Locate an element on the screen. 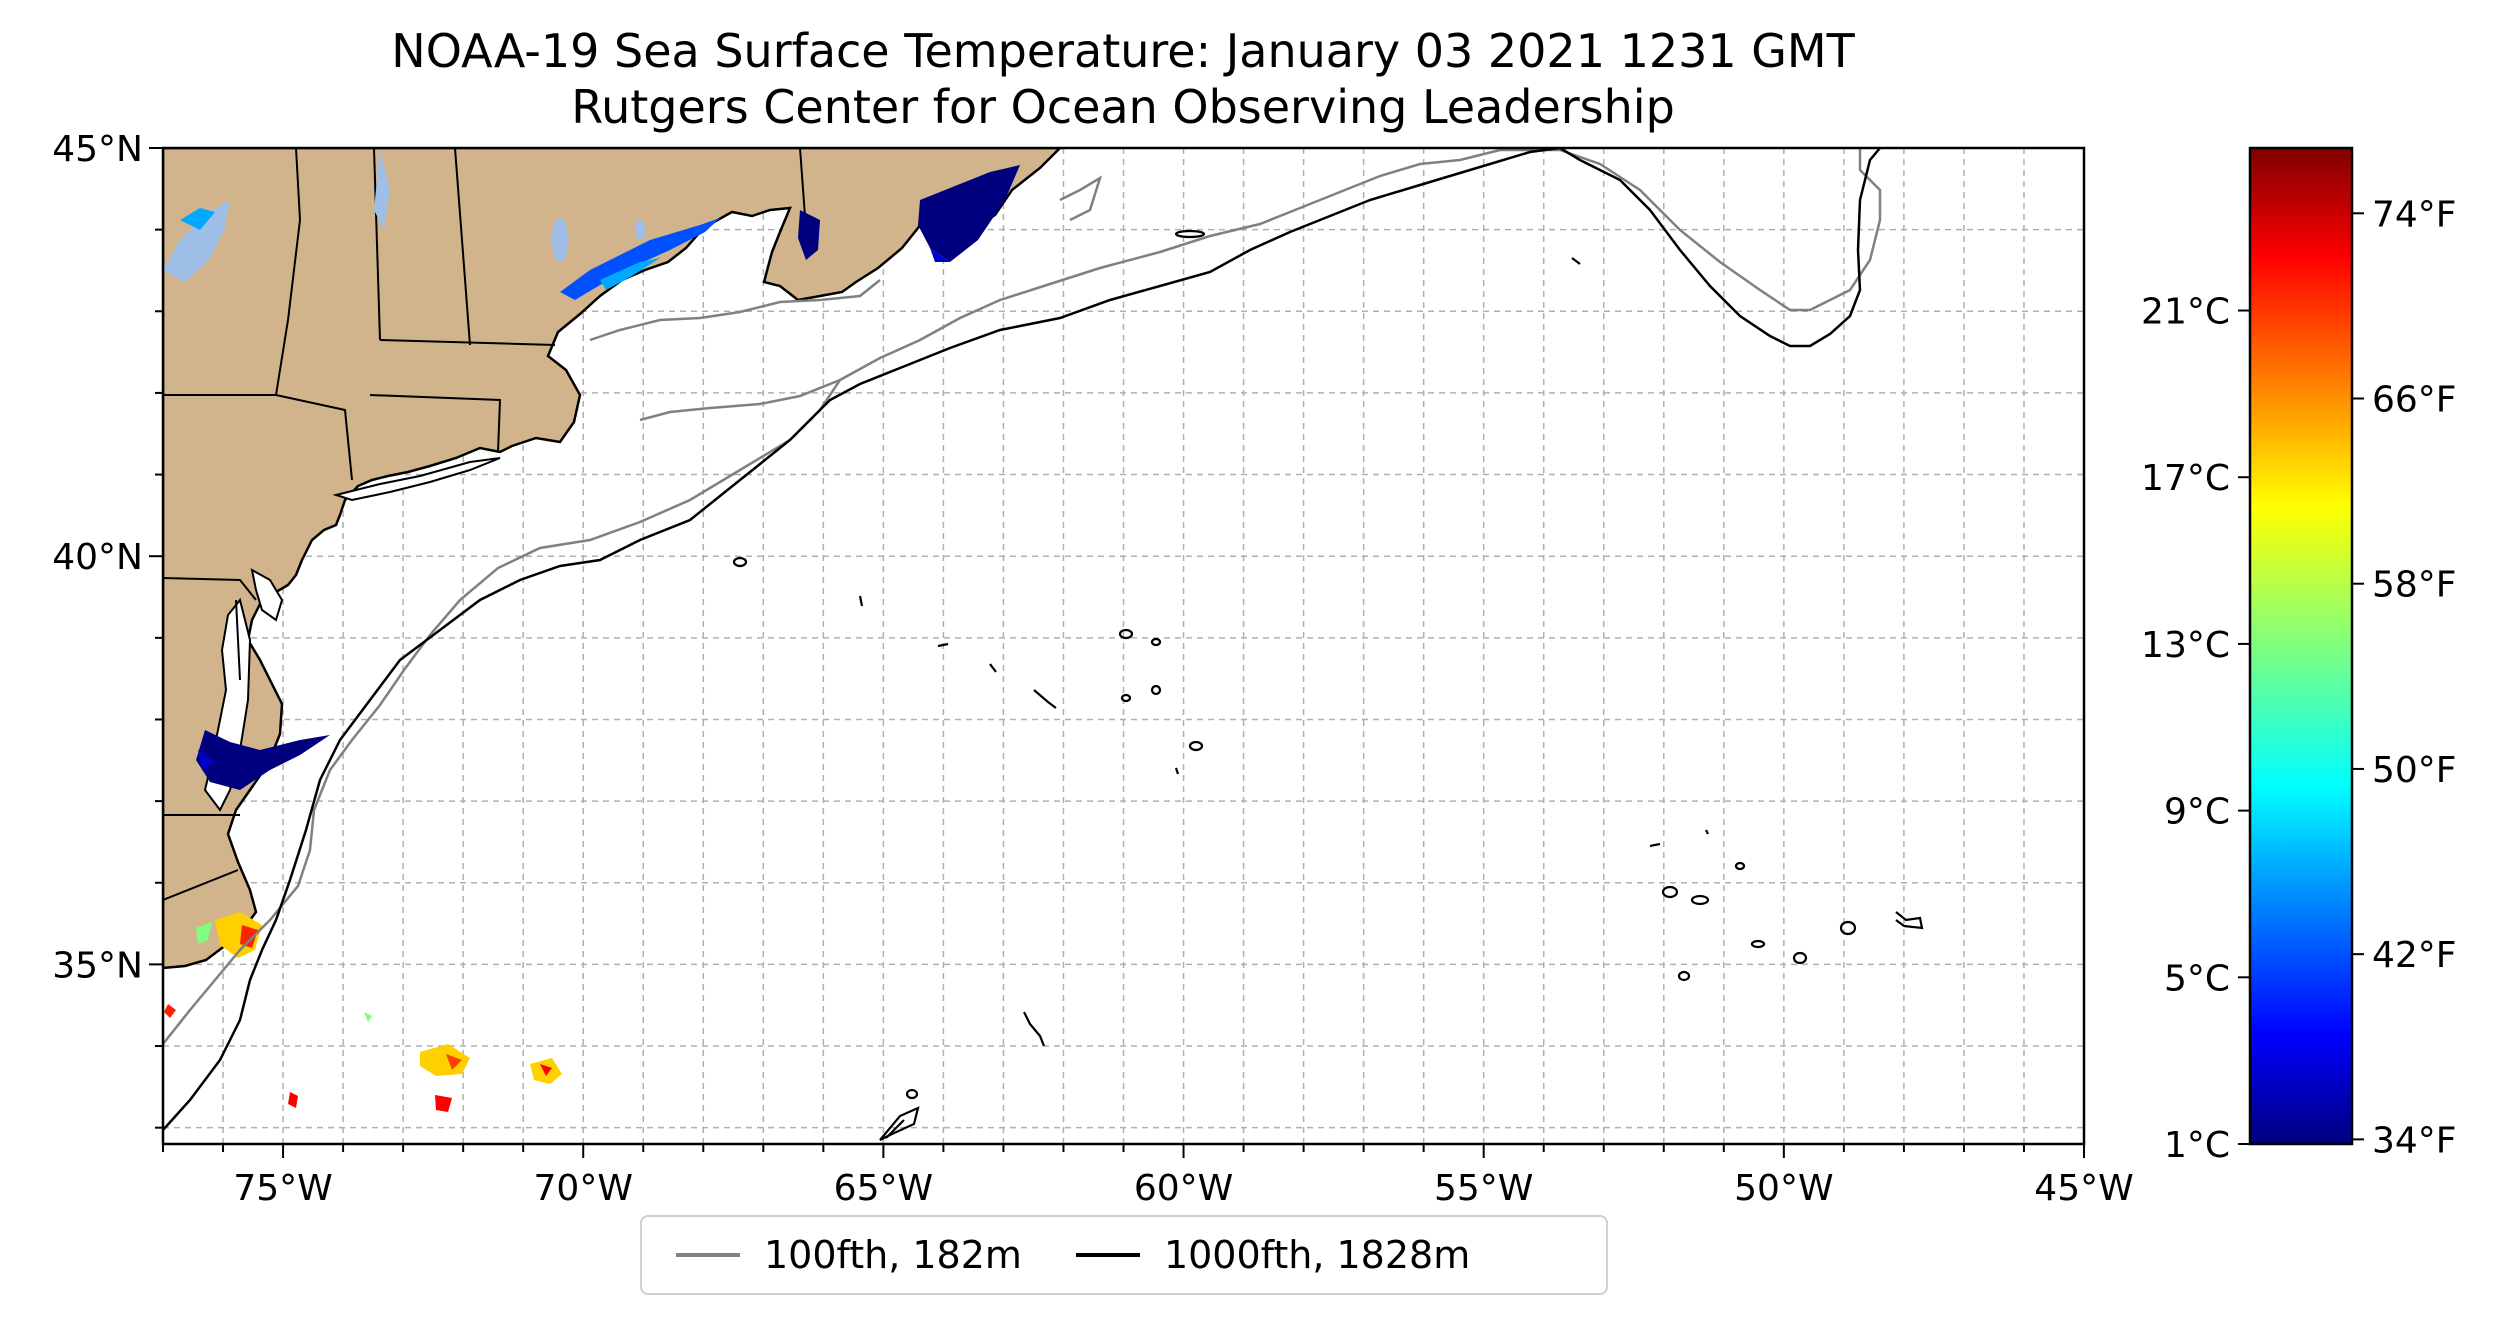 The height and width of the screenshot is (1318, 2502). x-tick-label: 45°W is located at coordinates (2083, 1188).